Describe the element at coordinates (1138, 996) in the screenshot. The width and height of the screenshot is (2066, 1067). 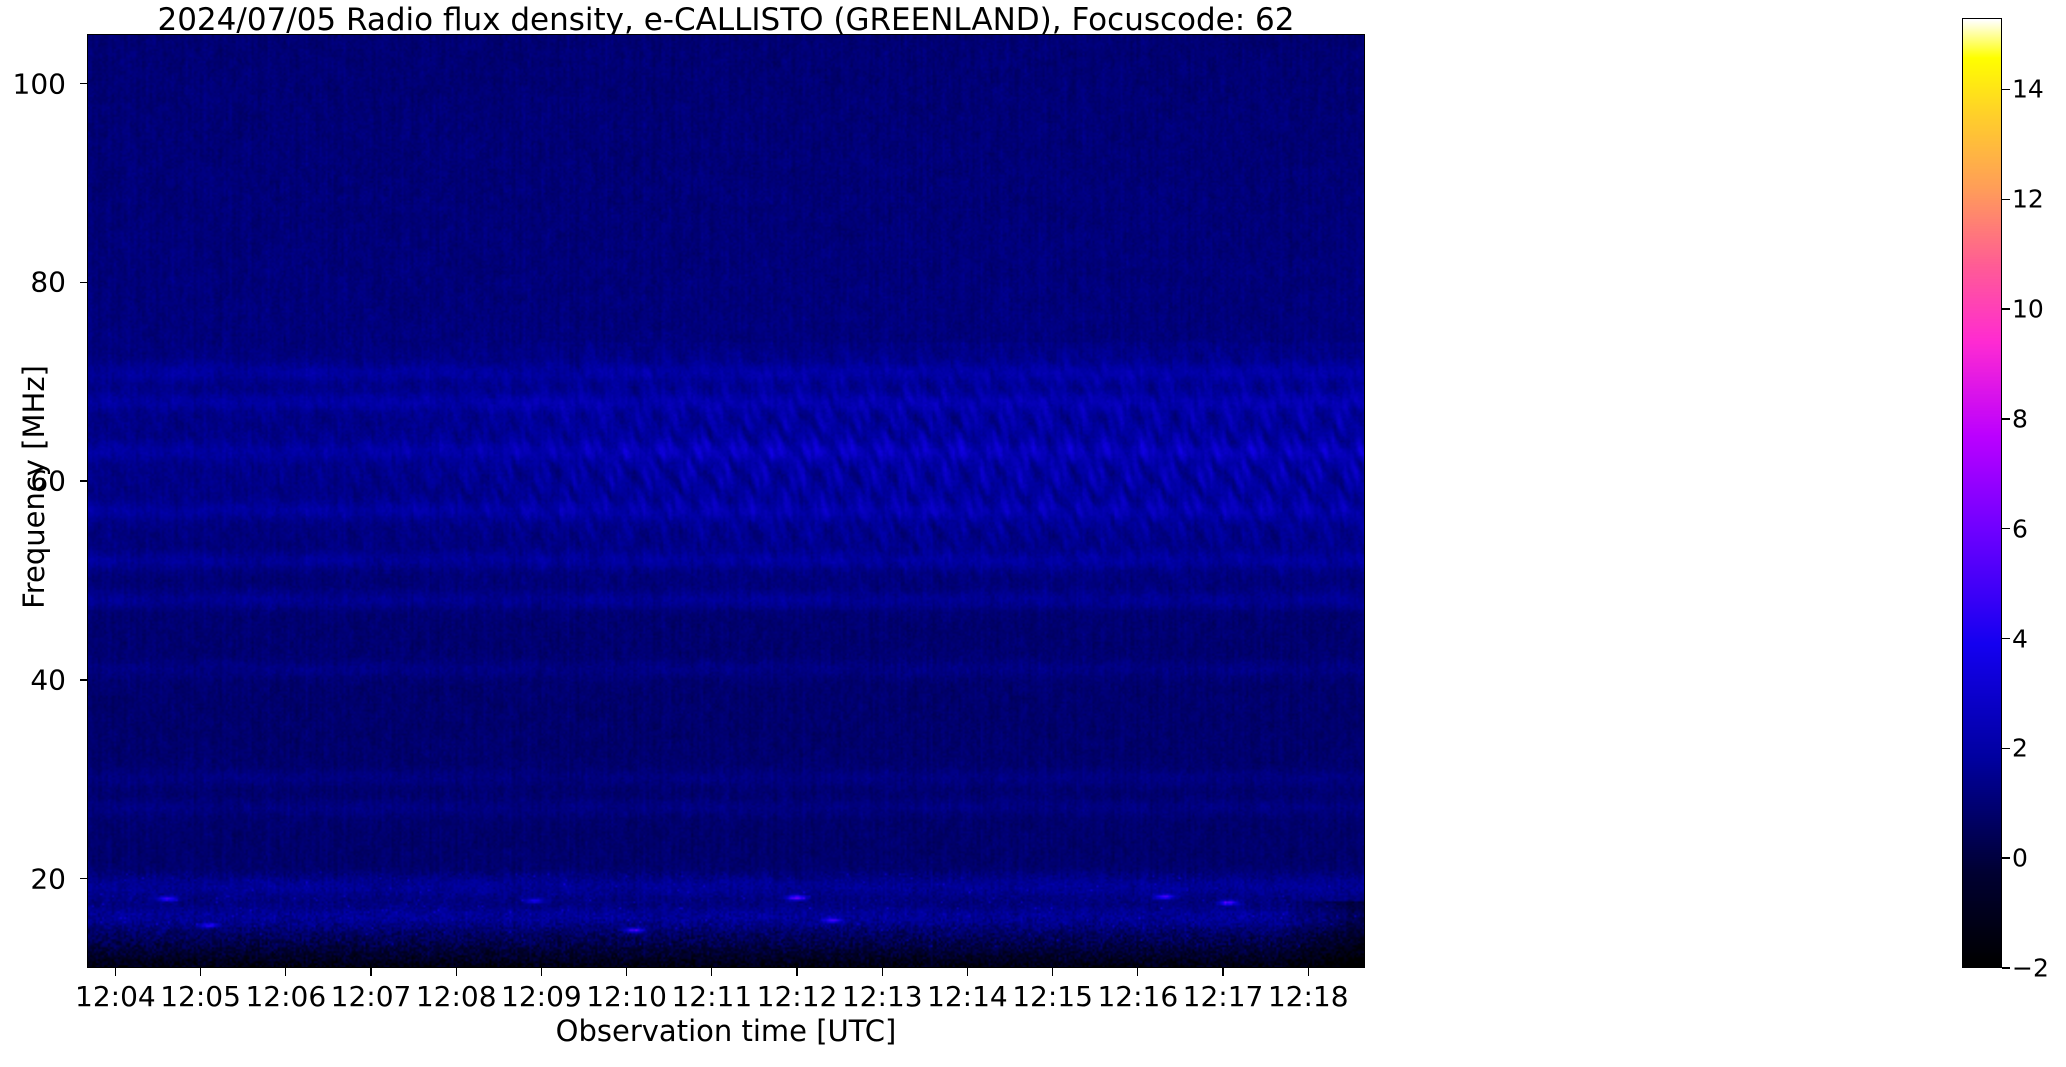
I see `x-axis-tick: 12:16` at that location.